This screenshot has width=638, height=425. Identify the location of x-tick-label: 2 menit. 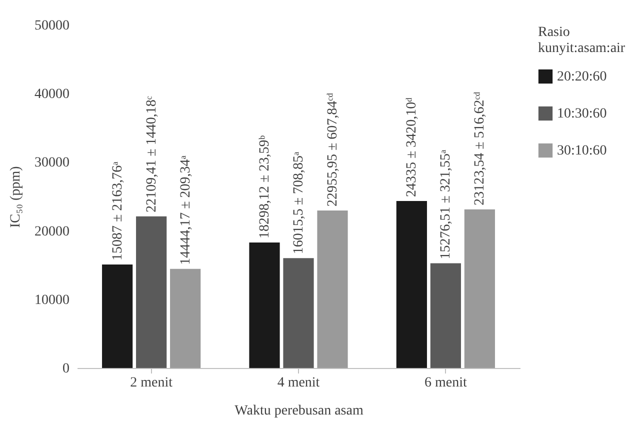
(151, 383).